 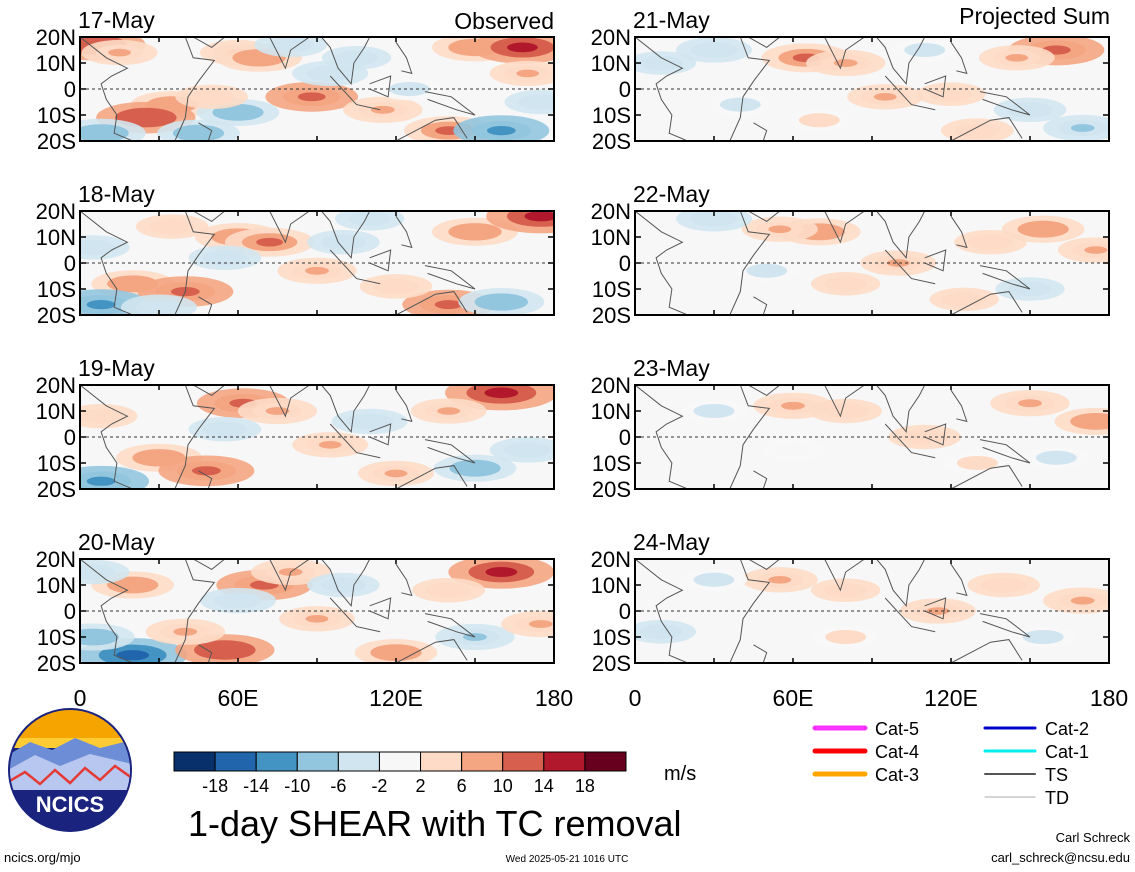 I want to click on panel-date-label: 19-May, so click(x=116, y=368).